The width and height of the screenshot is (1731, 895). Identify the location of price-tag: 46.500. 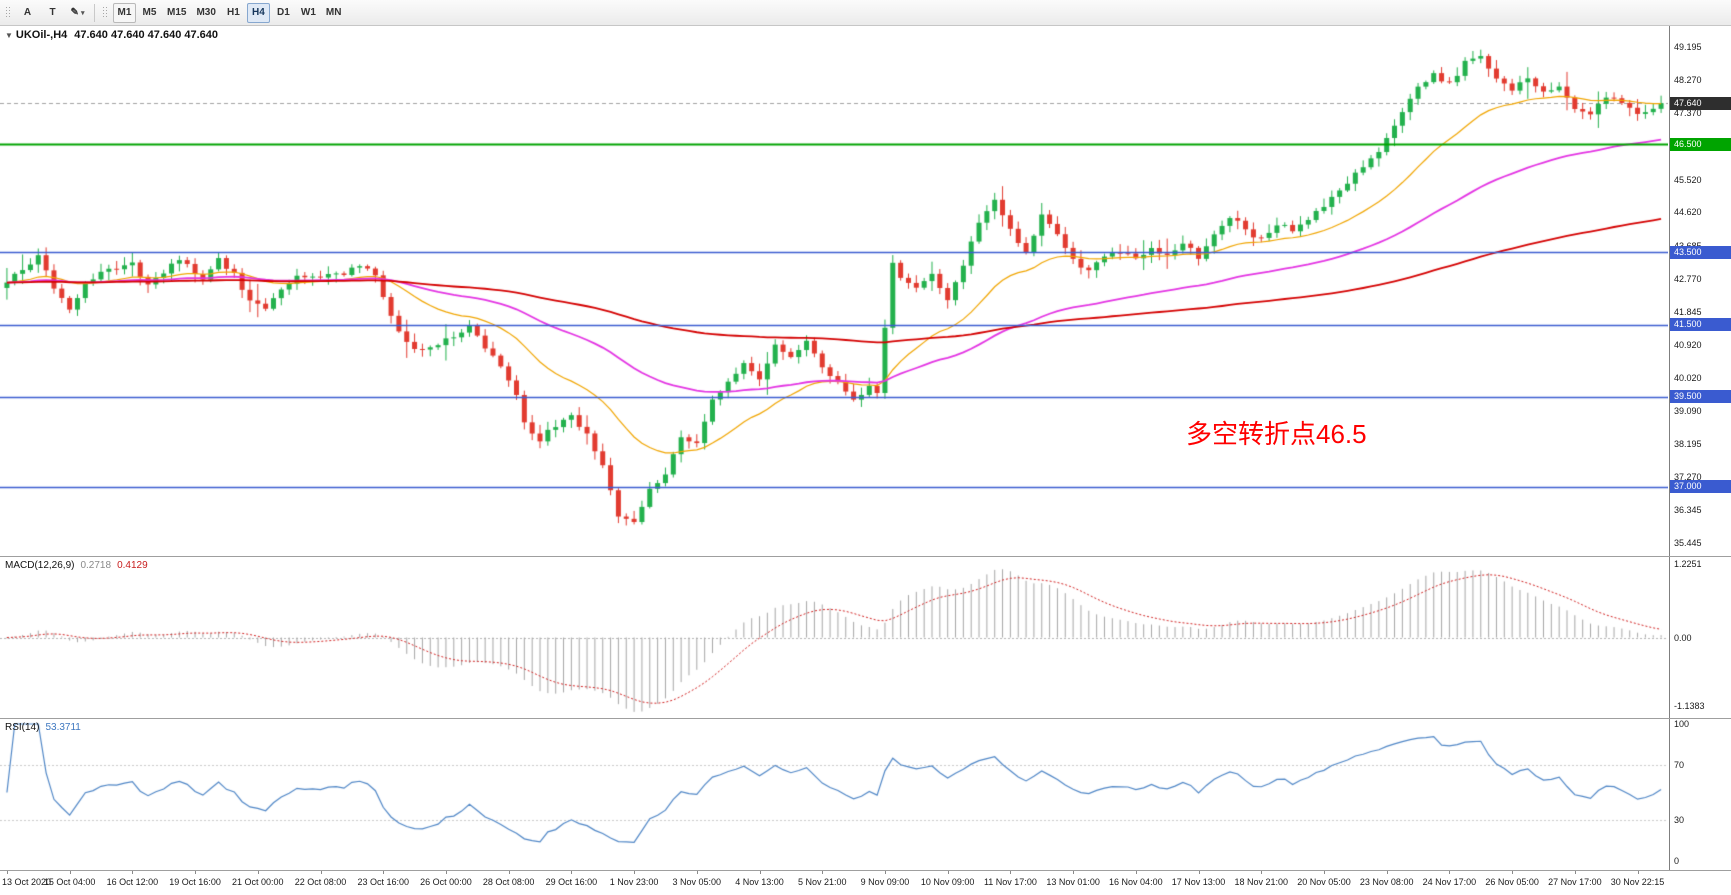
(1700, 144).